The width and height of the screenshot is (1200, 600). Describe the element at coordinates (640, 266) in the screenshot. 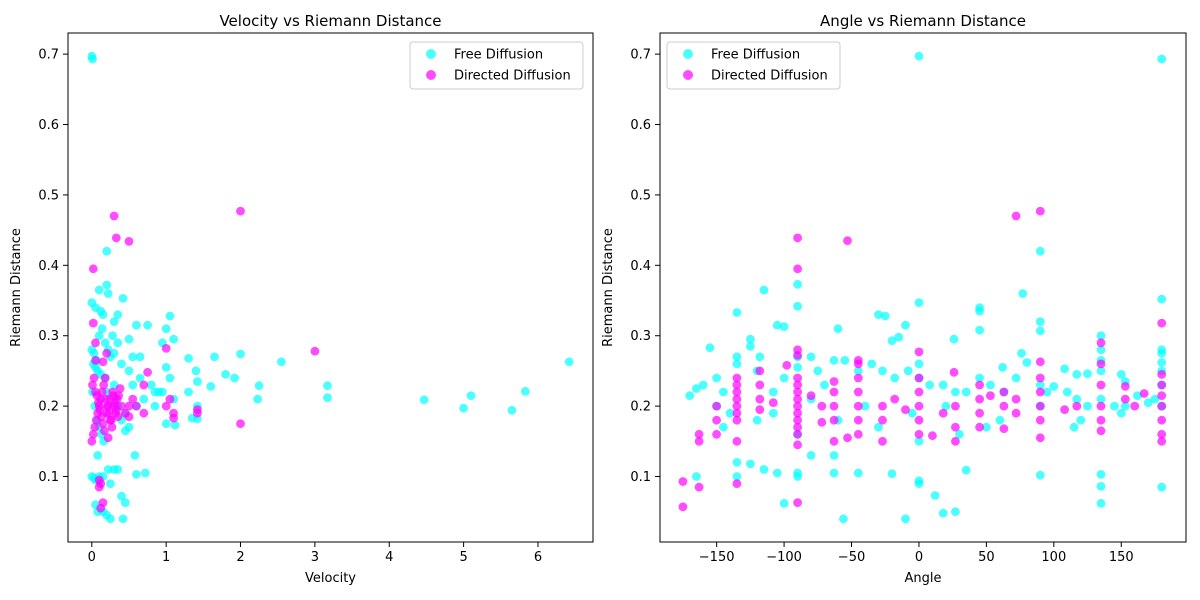

I see `y-tick-label: 0.4` at that location.